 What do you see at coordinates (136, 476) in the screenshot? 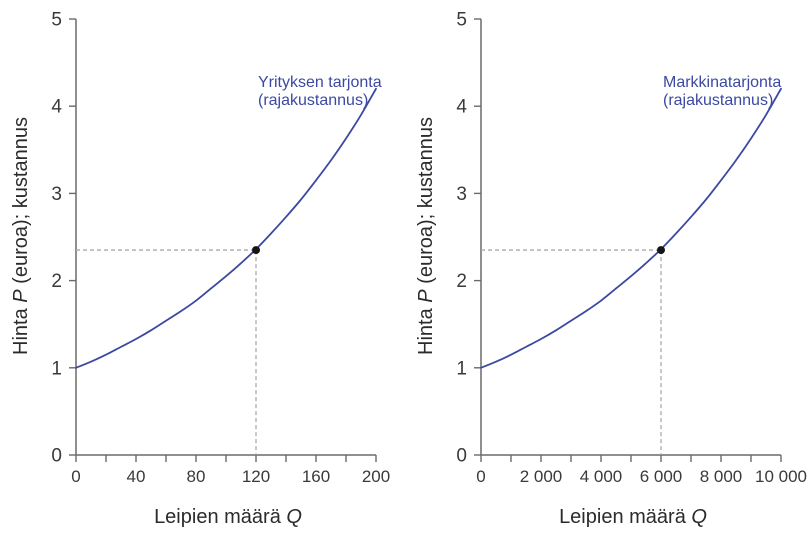
I see `x-tick-label: 40` at bounding box center [136, 476].